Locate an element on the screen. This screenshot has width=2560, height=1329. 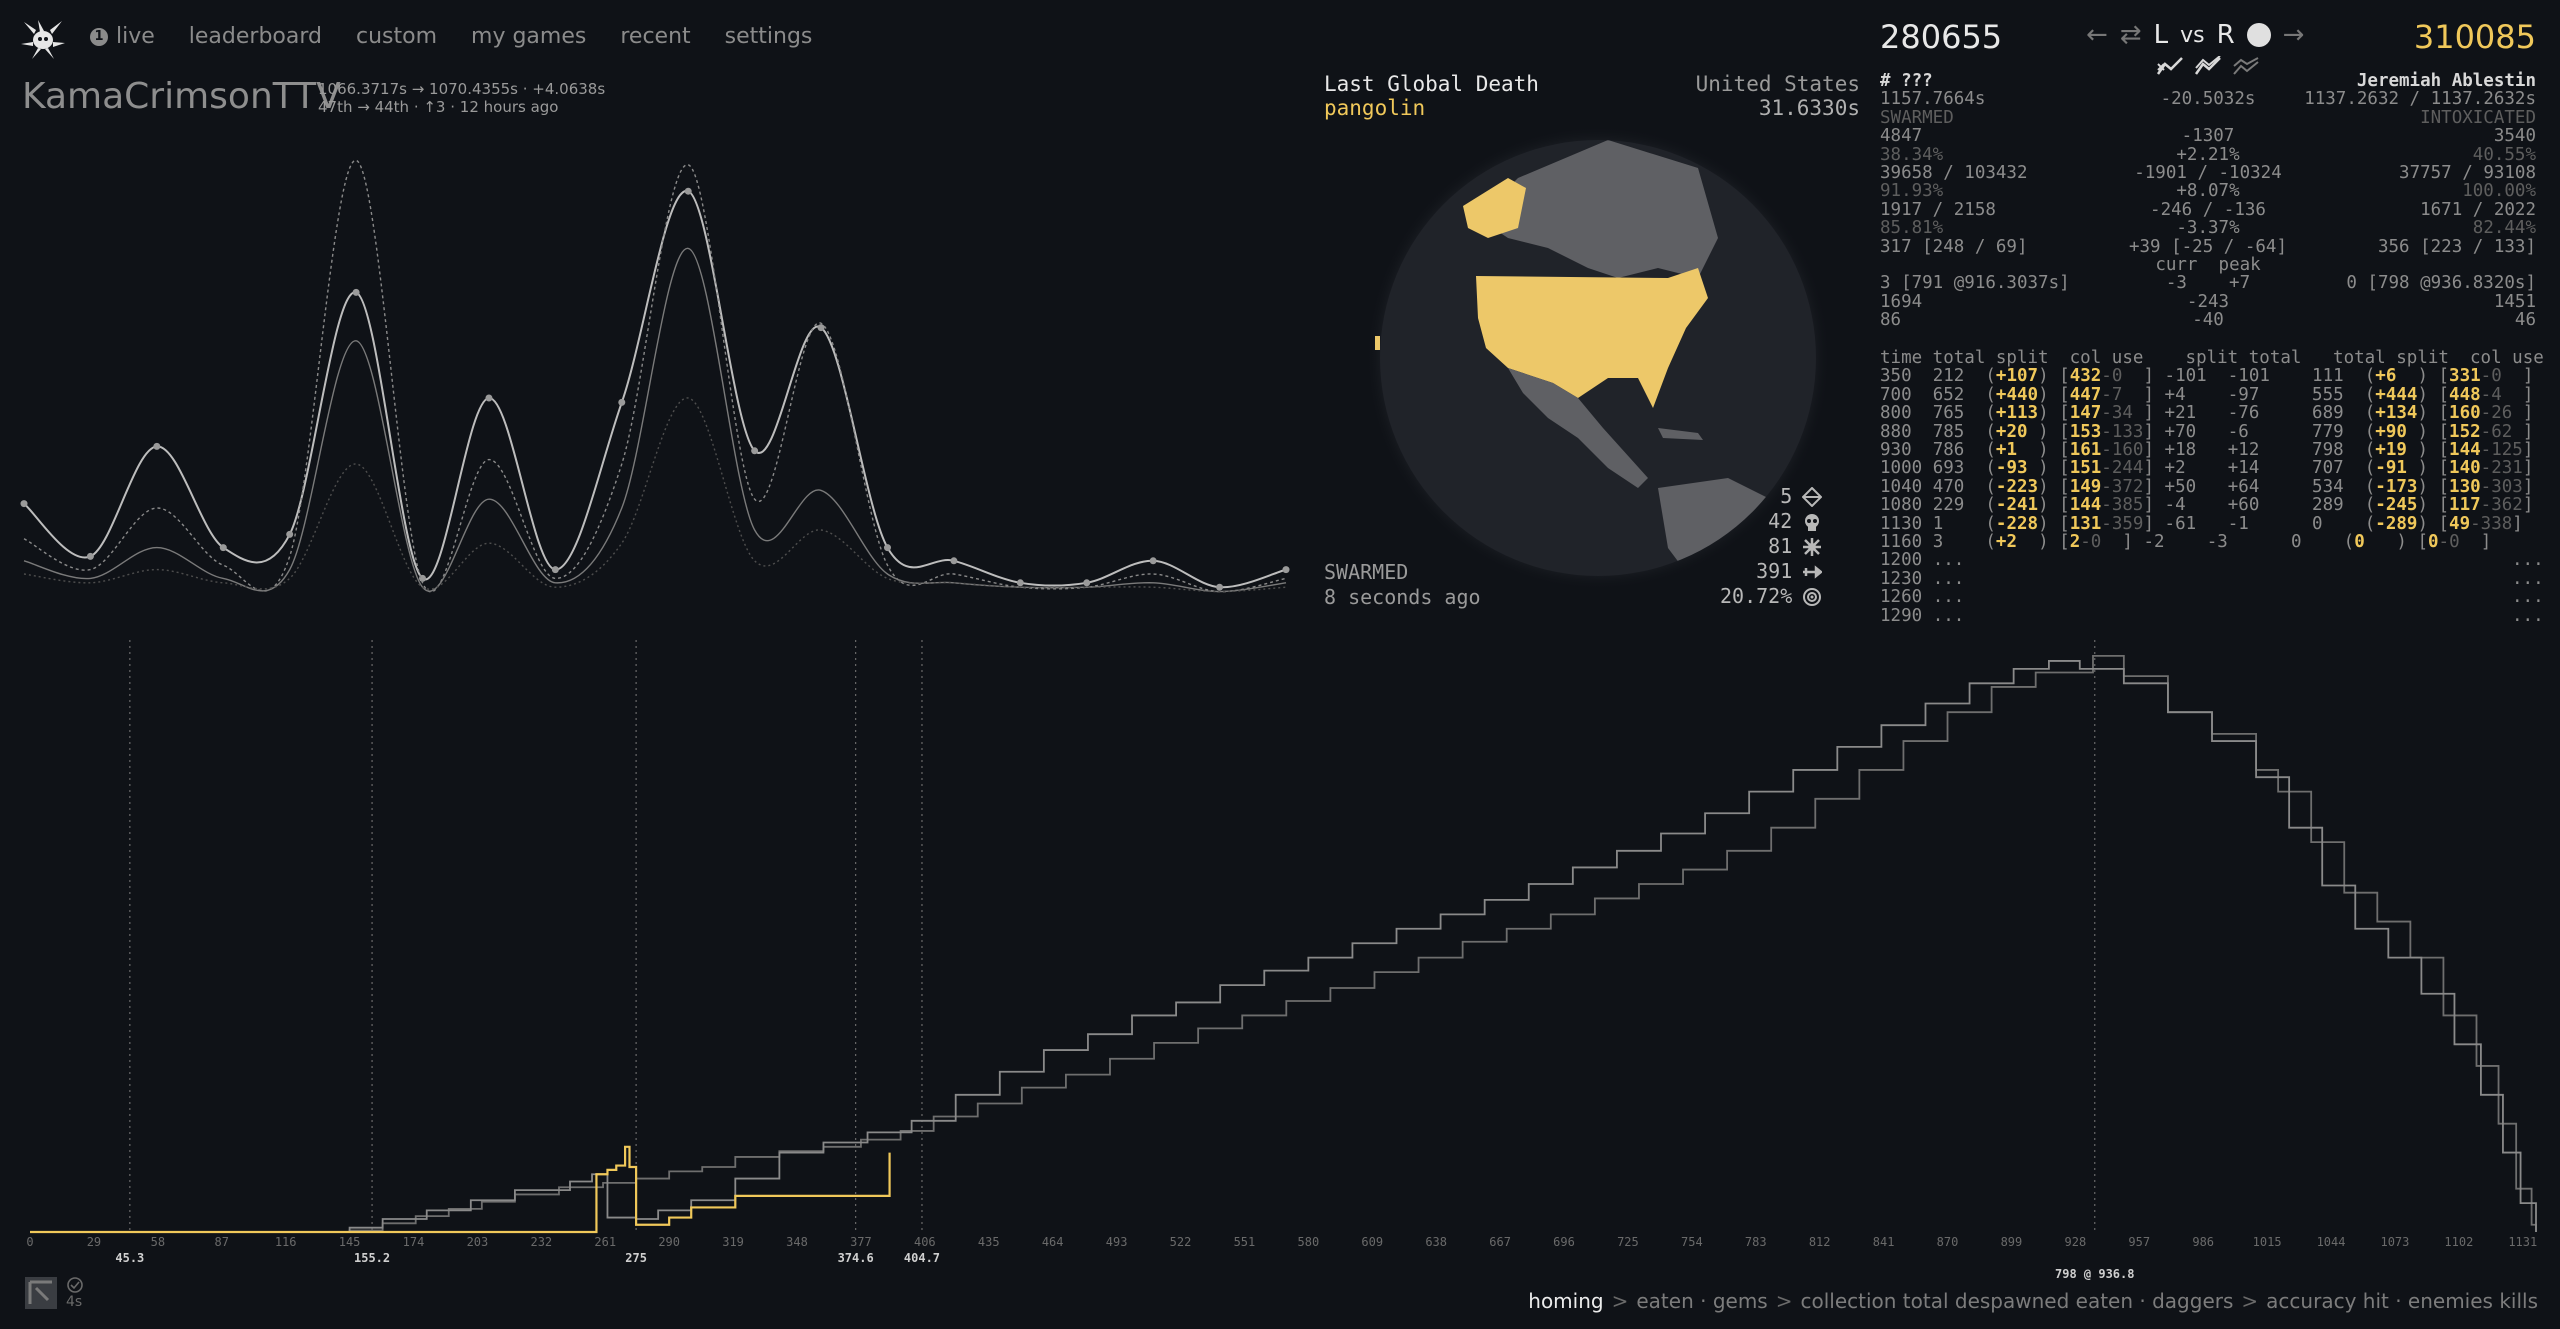
player-time-line: 1066.3717s → 1070.4355s · +4.0638s is located at coordinates (462, 89).